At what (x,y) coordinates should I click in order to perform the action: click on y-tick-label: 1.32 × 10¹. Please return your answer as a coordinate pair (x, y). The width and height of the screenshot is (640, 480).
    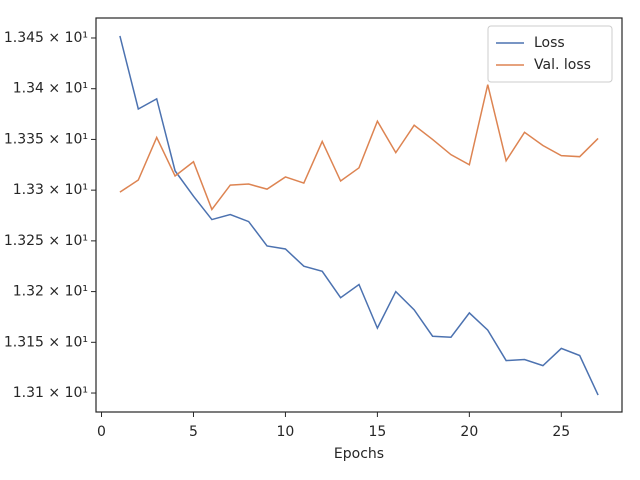
    Looking at the image, I should click on (50, 292).